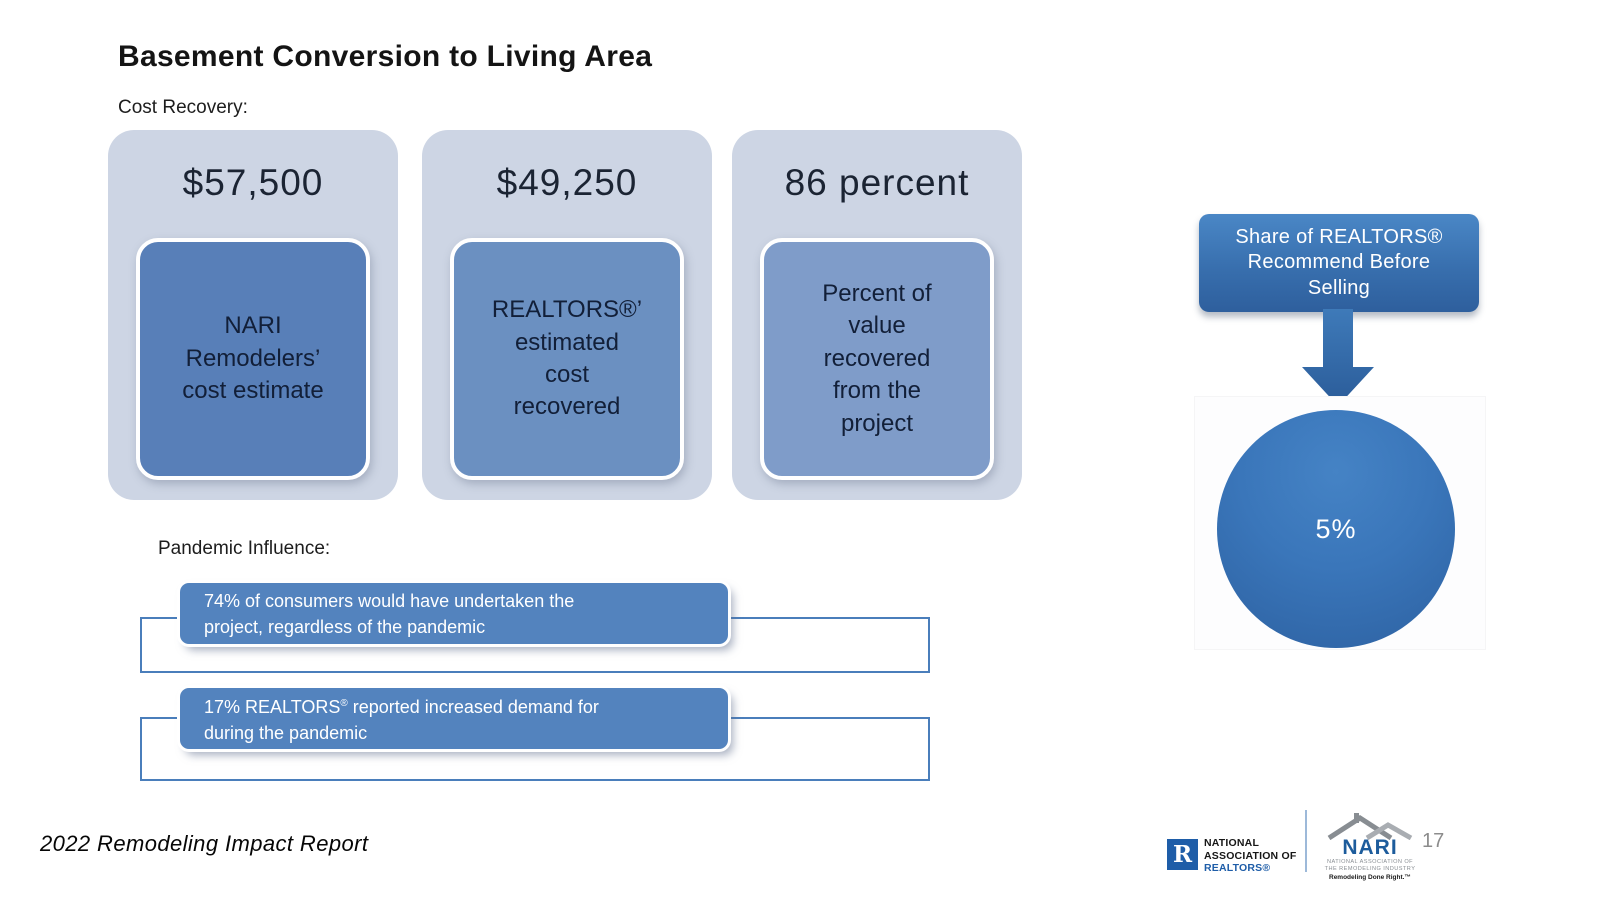 The image size is (1600, 900). I want to click on cost-card-nari-estimate: $57,500 NARI Remodelers’ cost estimate, so click(253, 315).